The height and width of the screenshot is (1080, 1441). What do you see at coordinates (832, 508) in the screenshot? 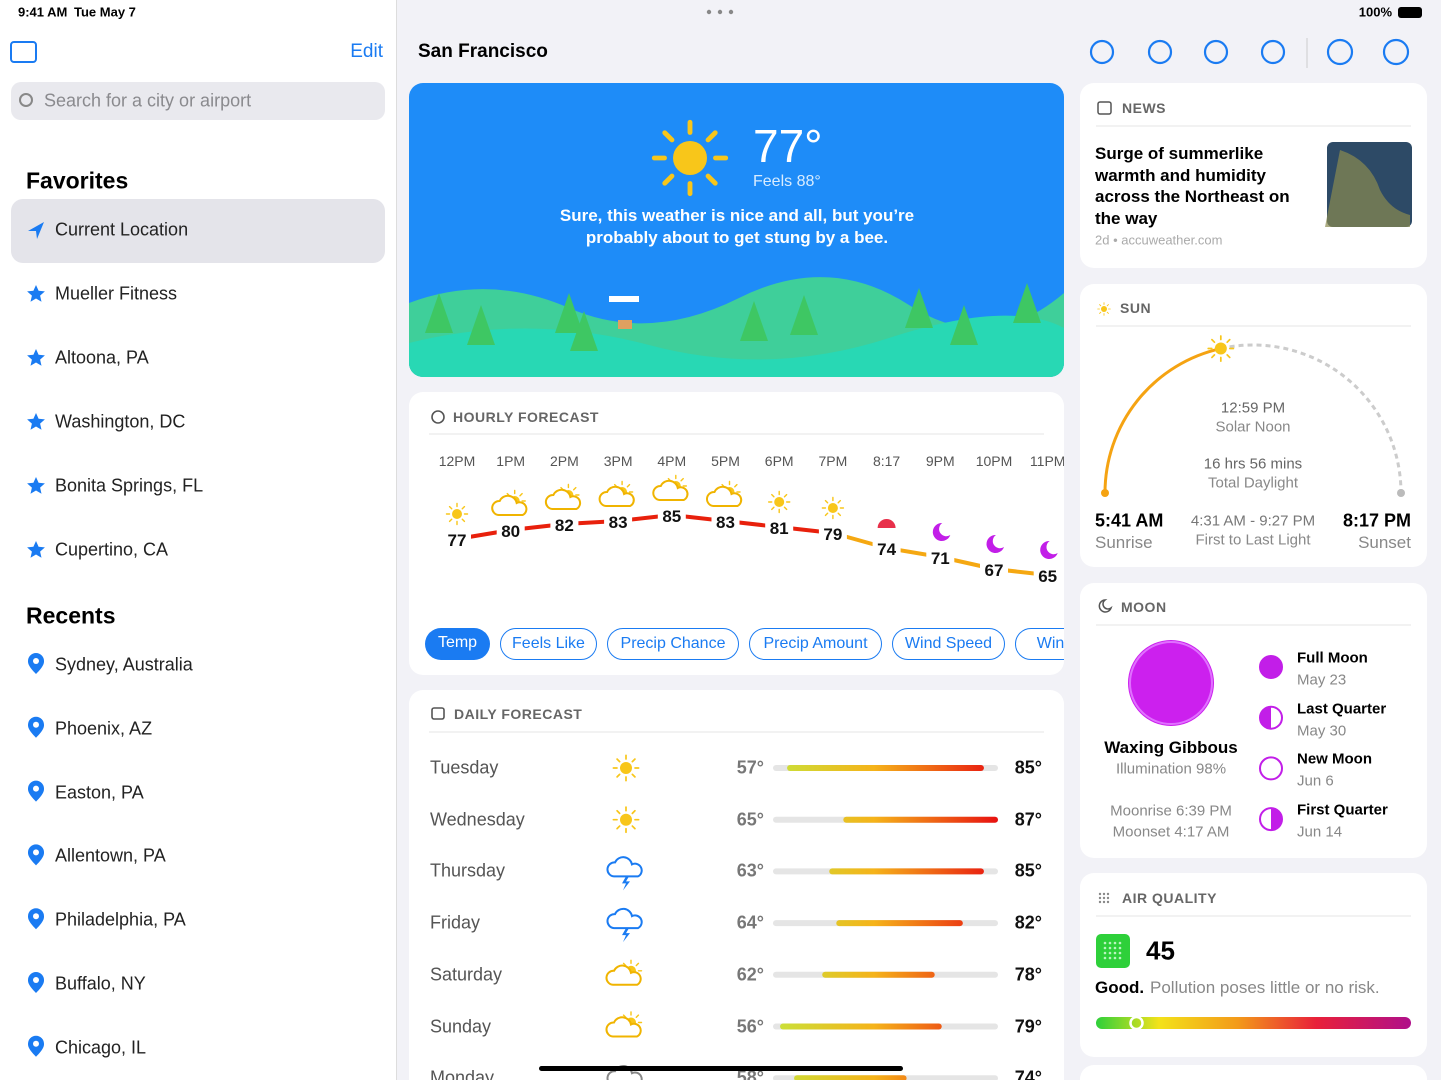
I see `sun-icon` at bounding box center [832, 508].